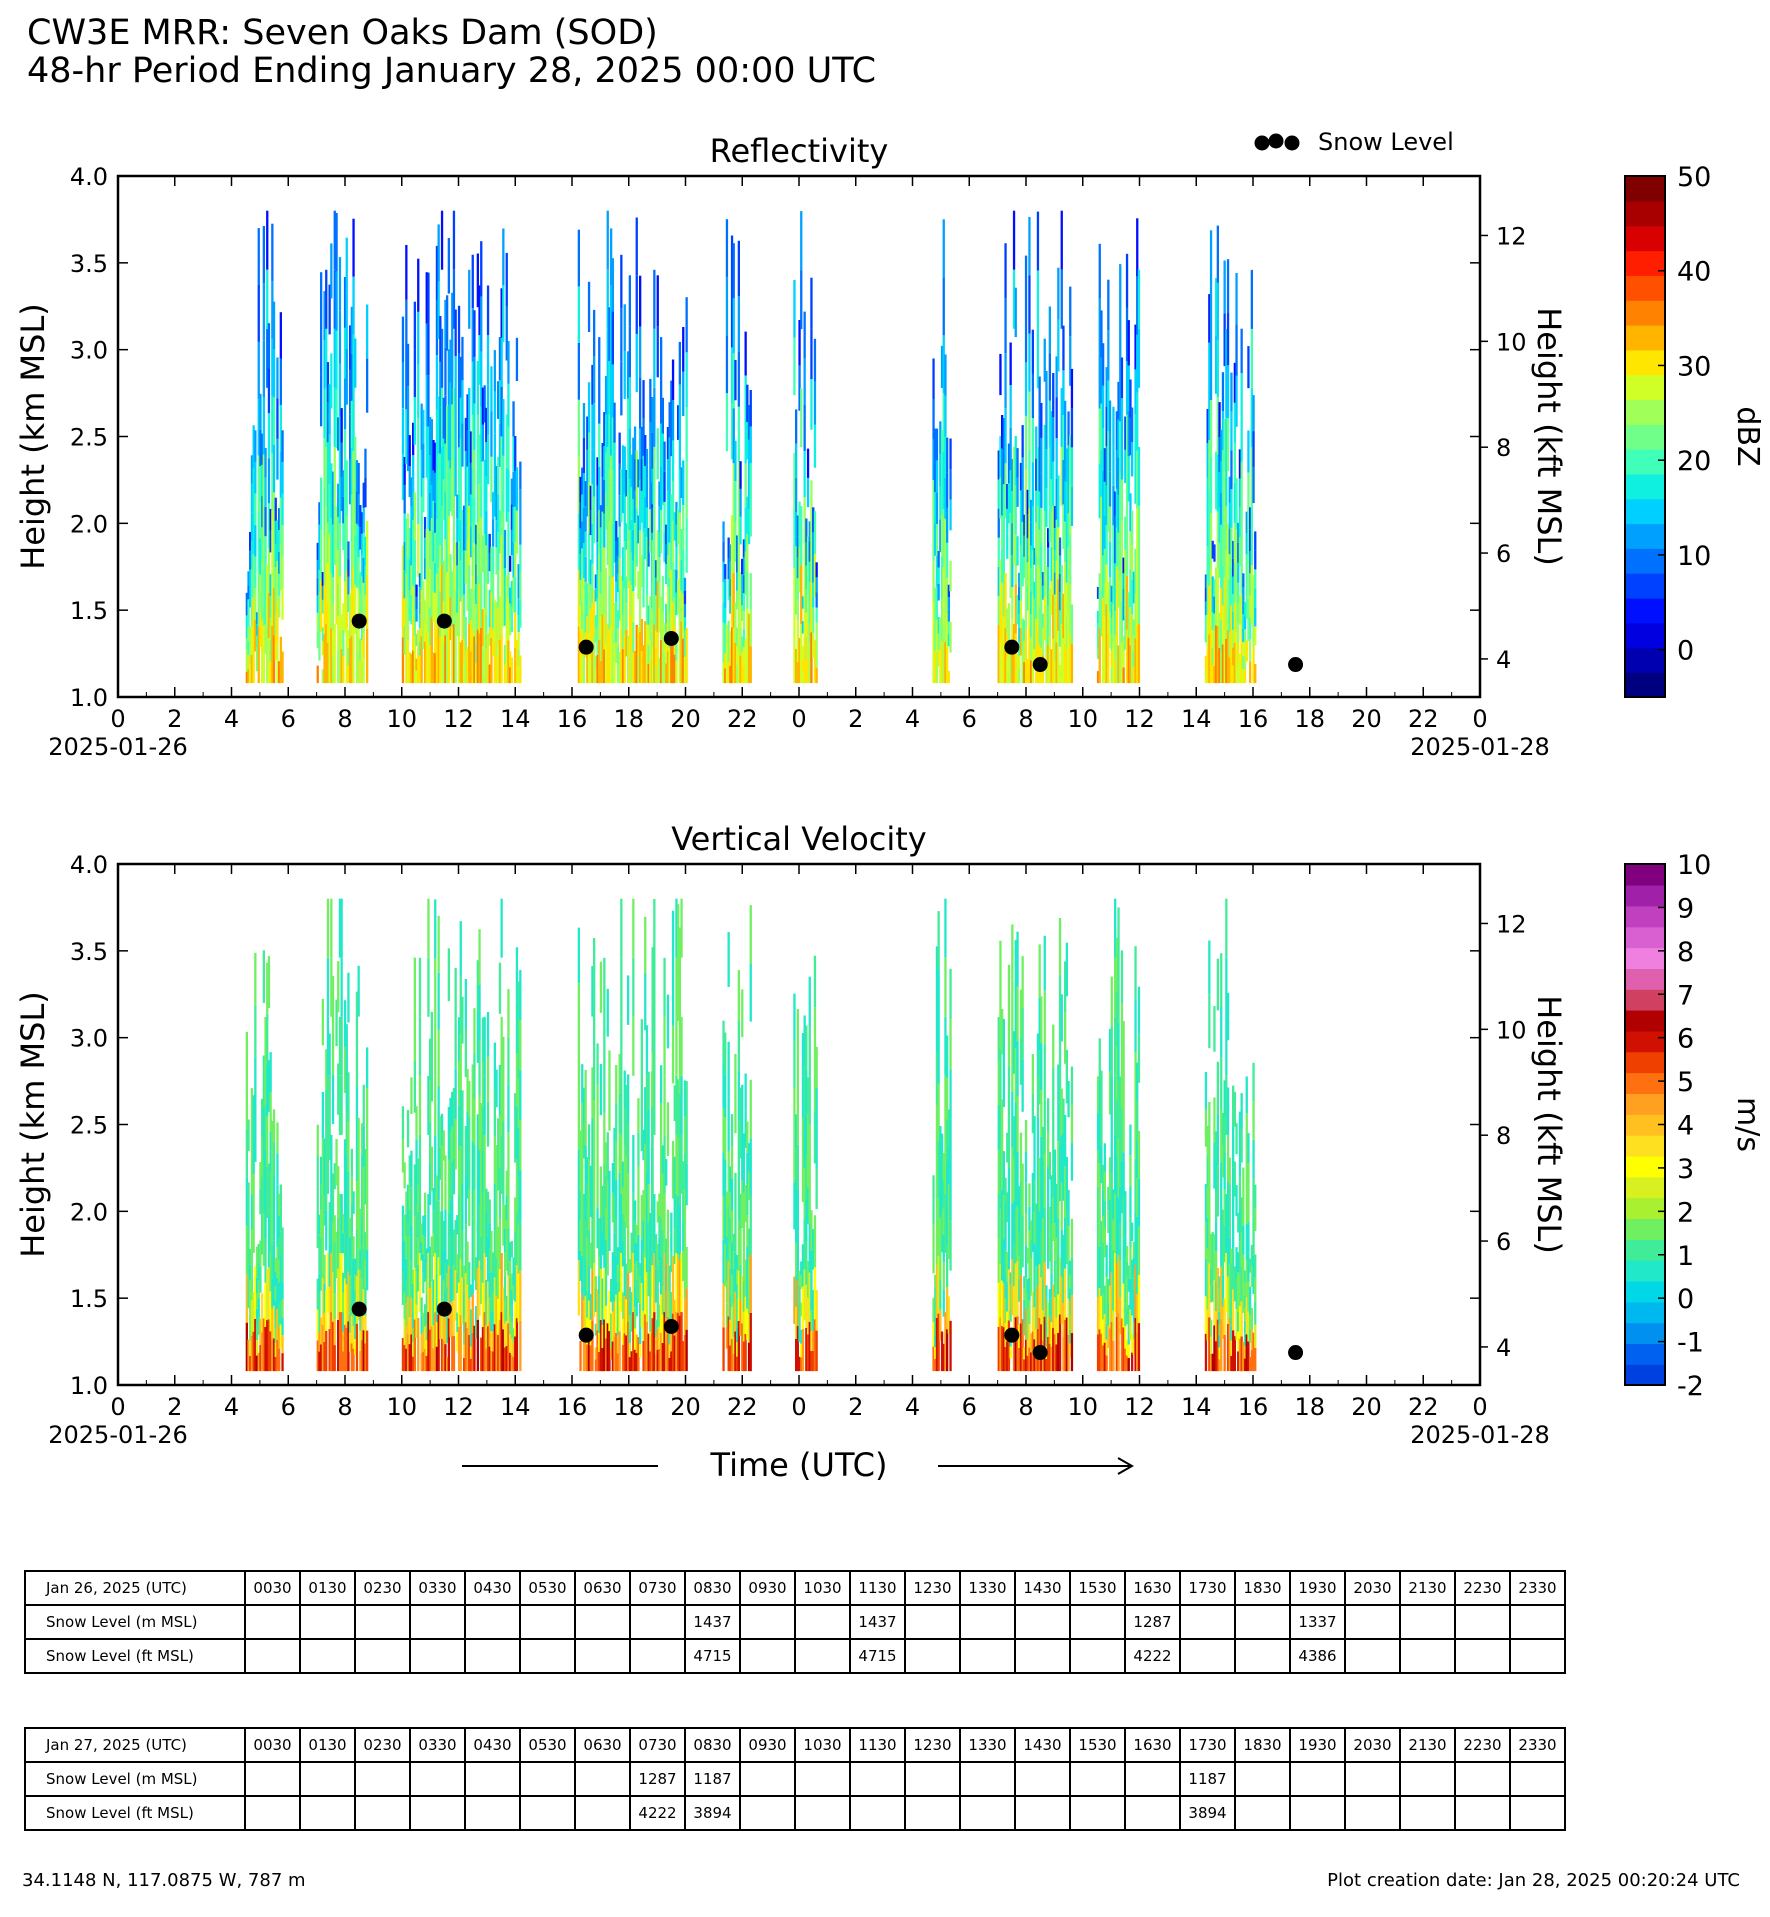 Image resolution: width=1770 pixels, height=1917 pixels. What do you see at coordinates (89, 1299) in the screenshot?
I see `y-tick-label: 1.5` at bounding box center [89, 1299].